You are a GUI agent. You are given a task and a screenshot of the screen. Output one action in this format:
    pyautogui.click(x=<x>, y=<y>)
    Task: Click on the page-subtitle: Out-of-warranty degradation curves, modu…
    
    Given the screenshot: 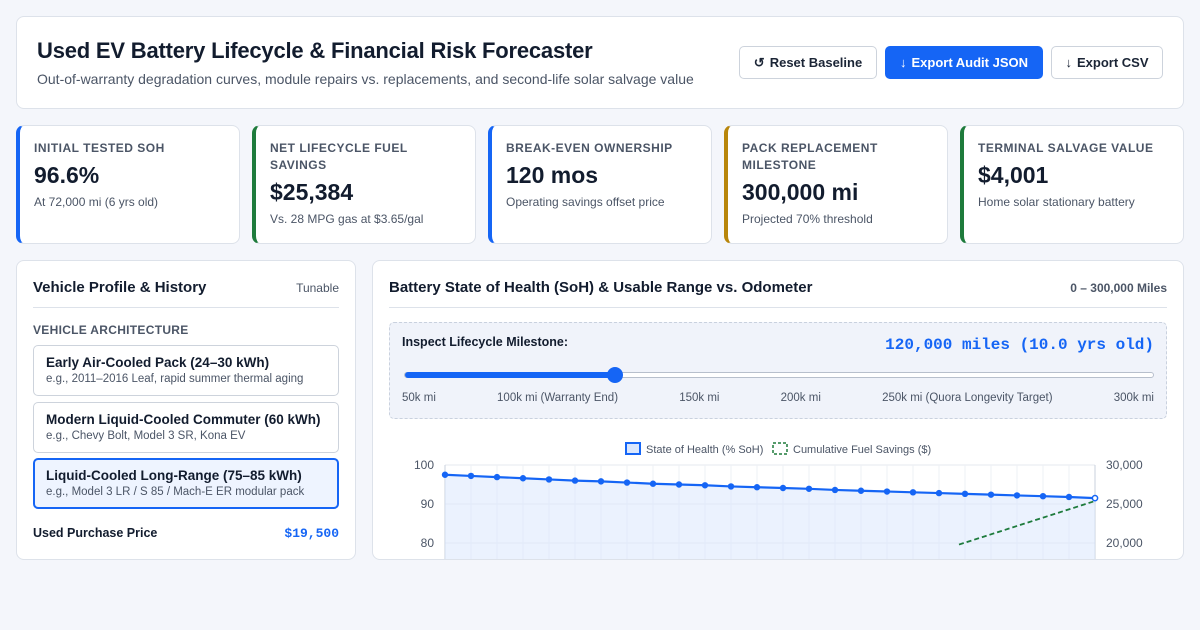 What is the action you would take?
    pyautogui.click(x=365, y=79)
    